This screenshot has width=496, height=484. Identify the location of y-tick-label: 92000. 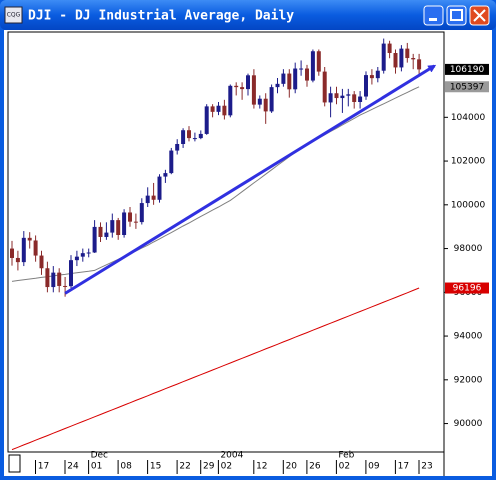
(468, 380).